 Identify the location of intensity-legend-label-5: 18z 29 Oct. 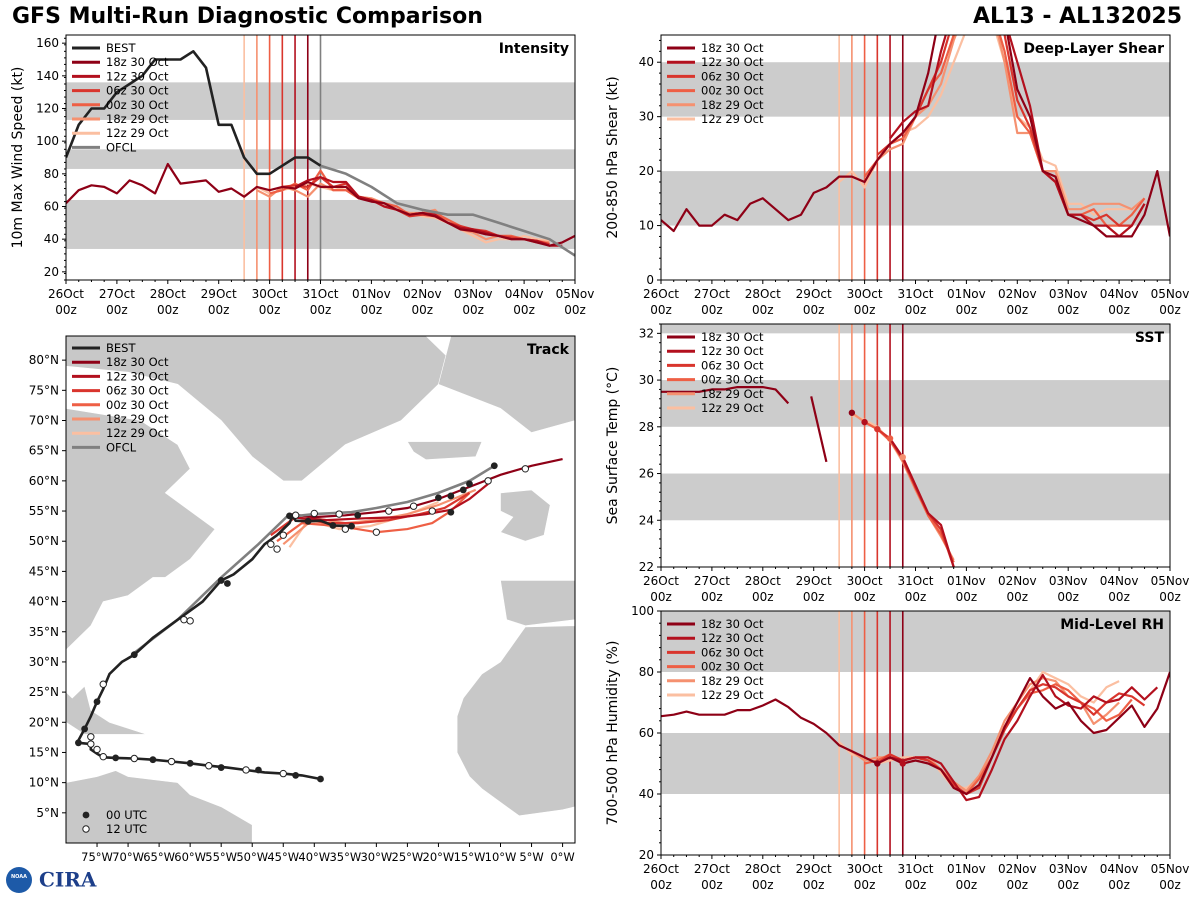
(137, 119).